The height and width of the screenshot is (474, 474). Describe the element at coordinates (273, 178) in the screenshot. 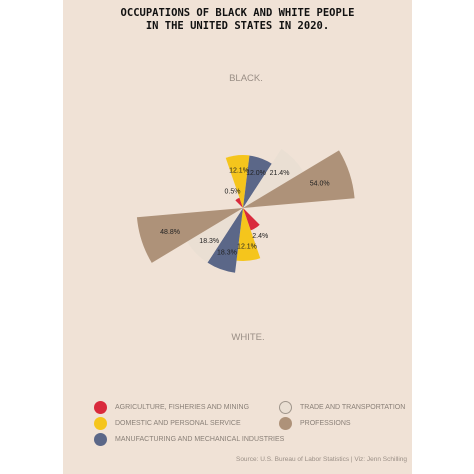

I see `pie-slice-black-trade-and-transportation` at that location.